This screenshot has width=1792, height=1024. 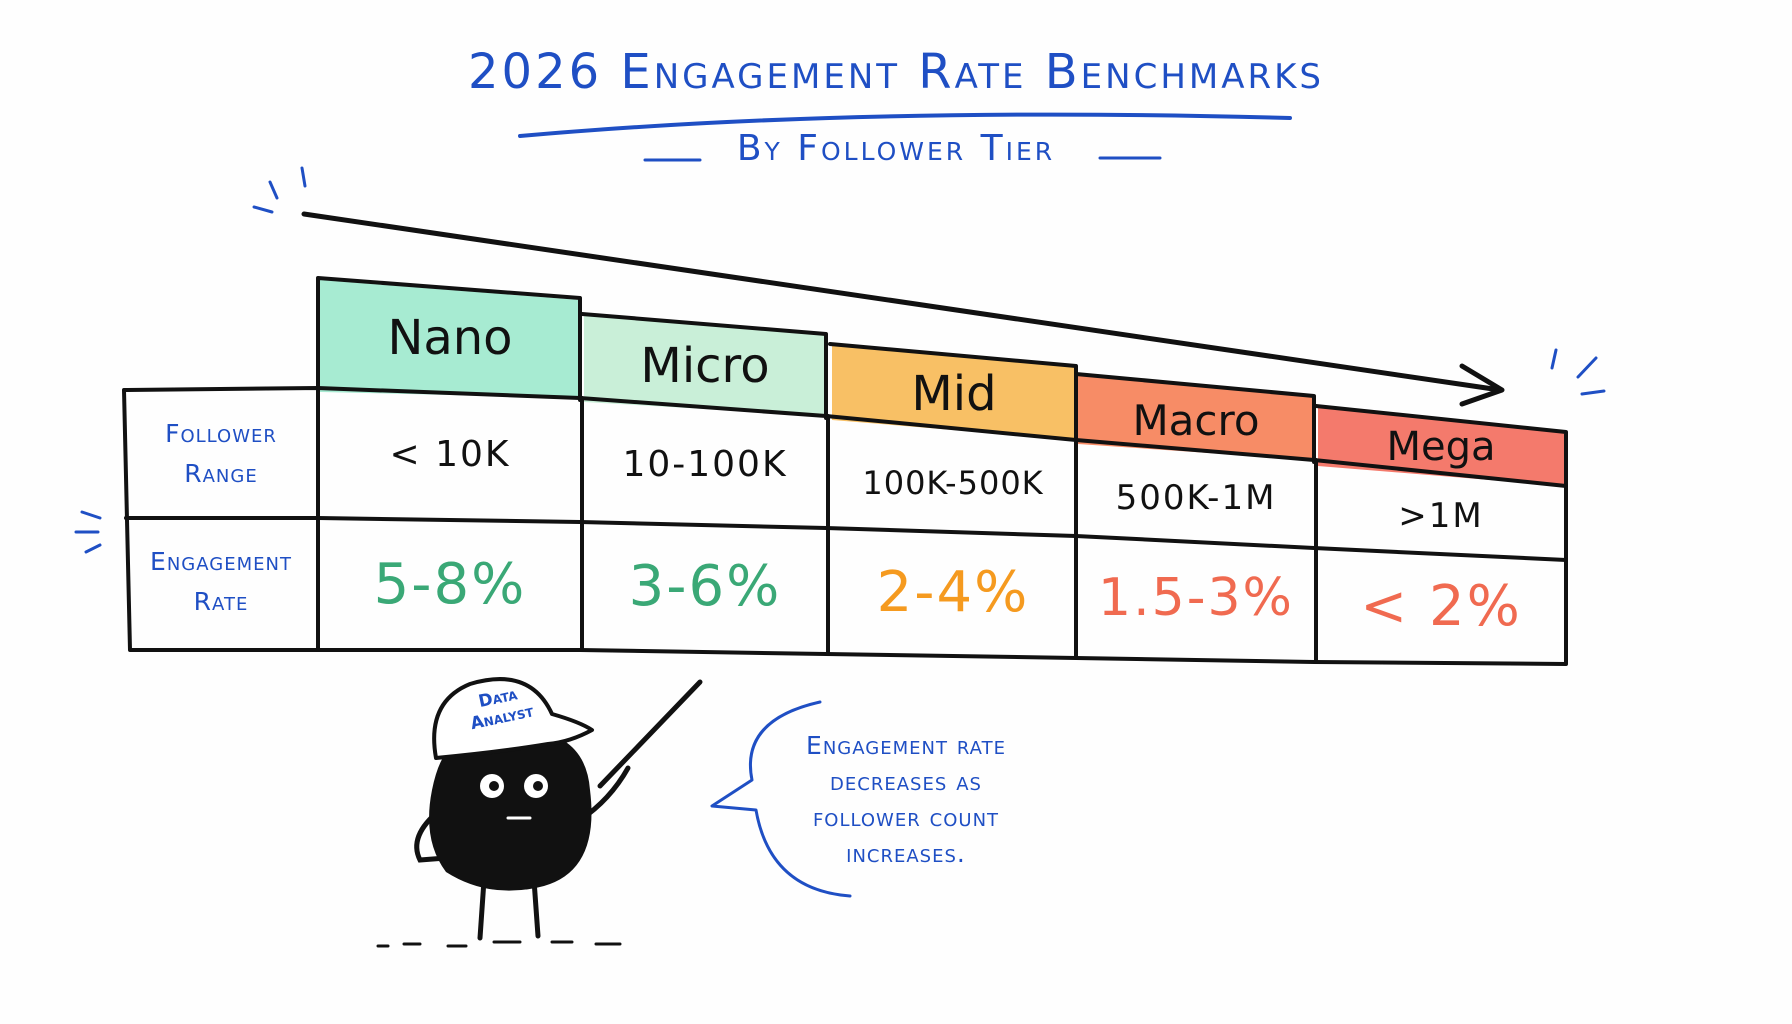 What do you see at coordinates (494, 786) in the screenshot?
I see `character-pupil-left` at bounding box center [494, 786].